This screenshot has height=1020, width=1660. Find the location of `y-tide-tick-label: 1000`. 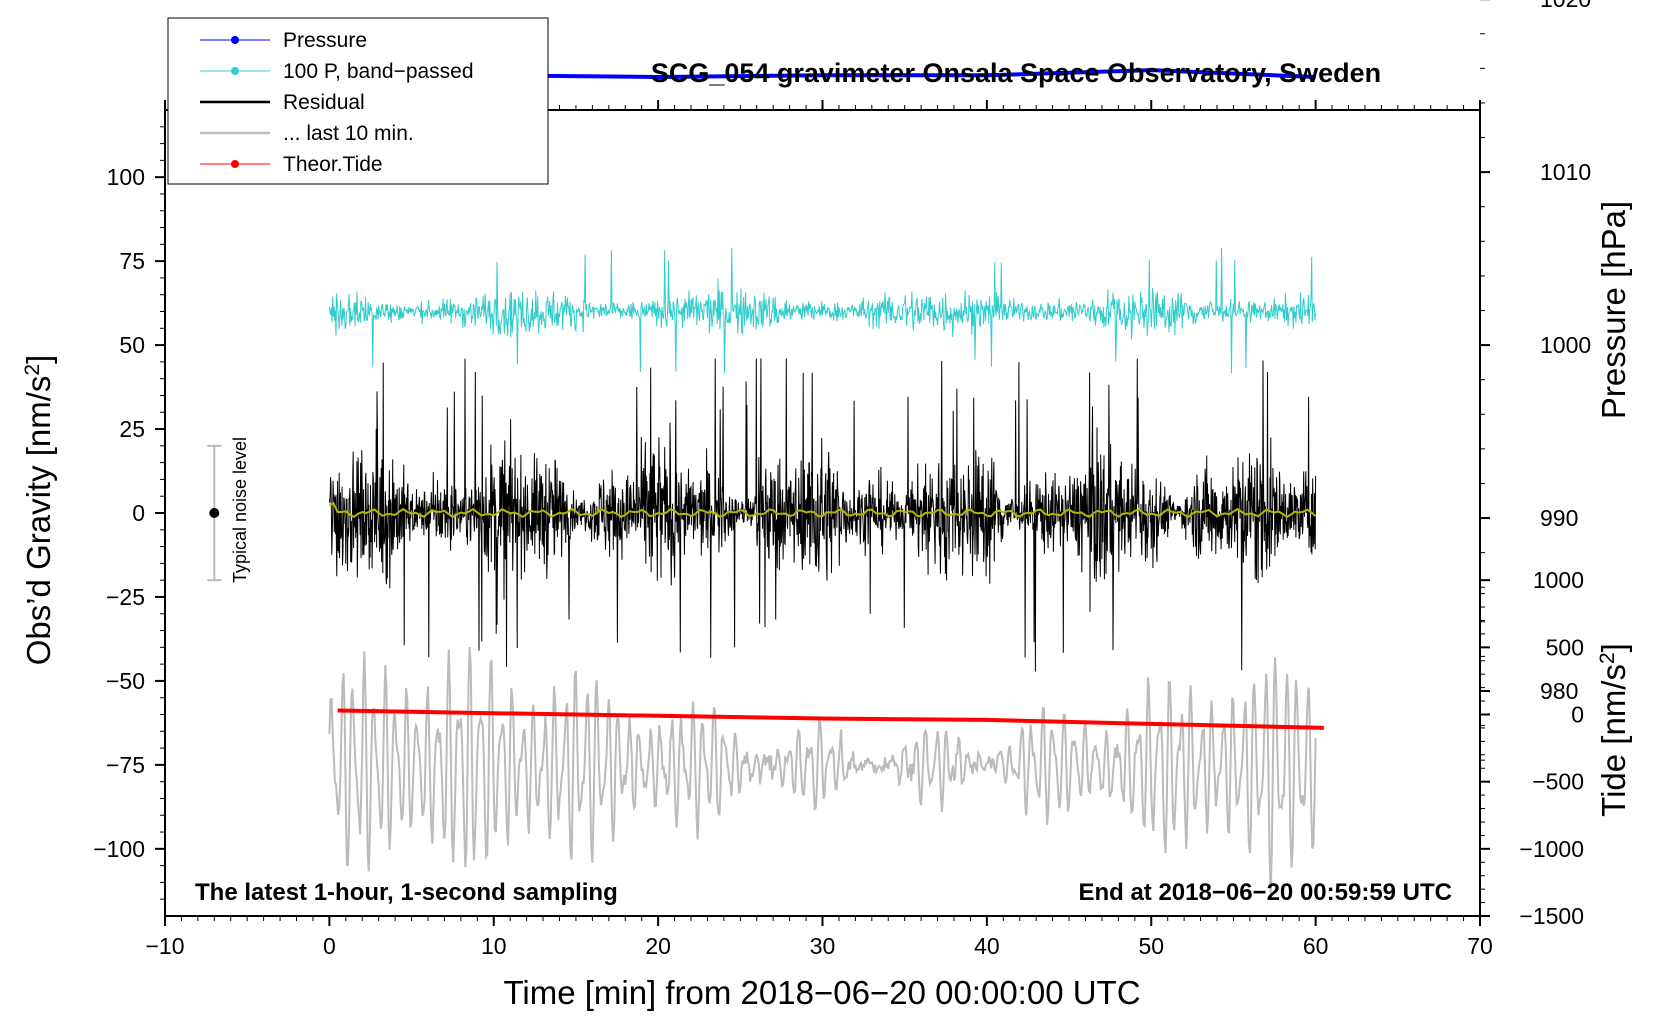

y-tide-tick-label: 1000 is located at coordinates (1558, 580).